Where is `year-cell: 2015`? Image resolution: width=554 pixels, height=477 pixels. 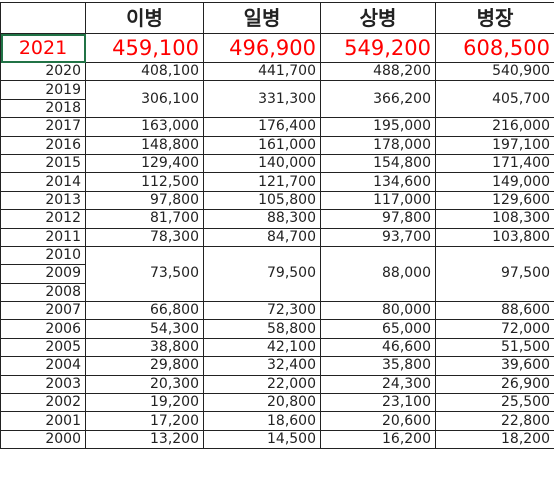 year-cell: 2015 is located at coordinates (43, 163).